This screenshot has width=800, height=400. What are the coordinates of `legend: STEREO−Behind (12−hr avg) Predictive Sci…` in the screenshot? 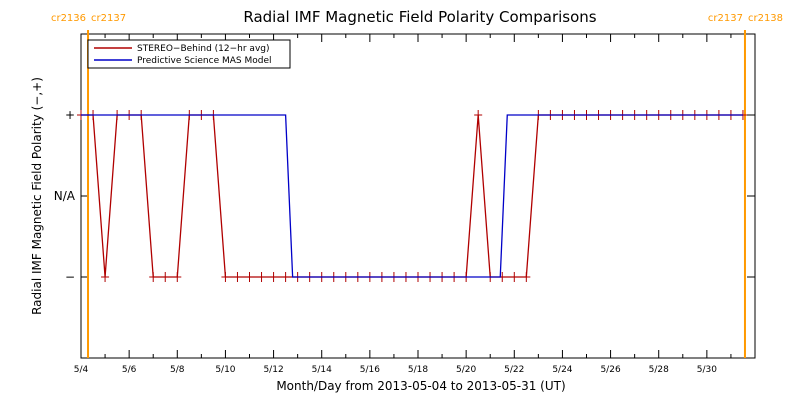 It's located at (189, 54).